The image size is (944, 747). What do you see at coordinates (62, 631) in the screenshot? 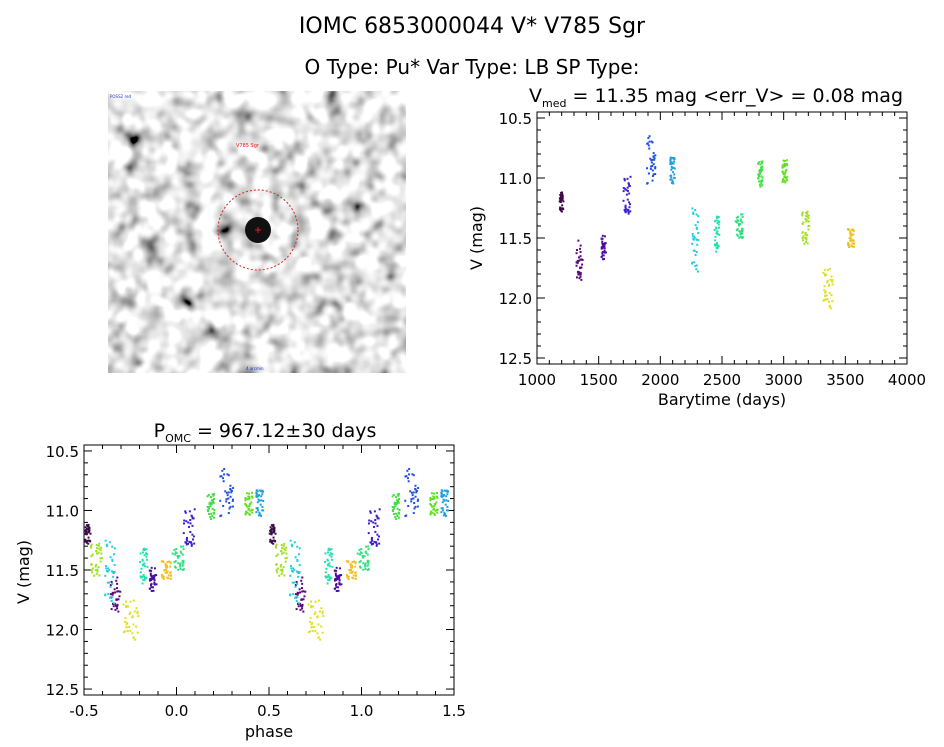
I see `phased-ytick-label: 12.0` at bounding box center [62, 631].